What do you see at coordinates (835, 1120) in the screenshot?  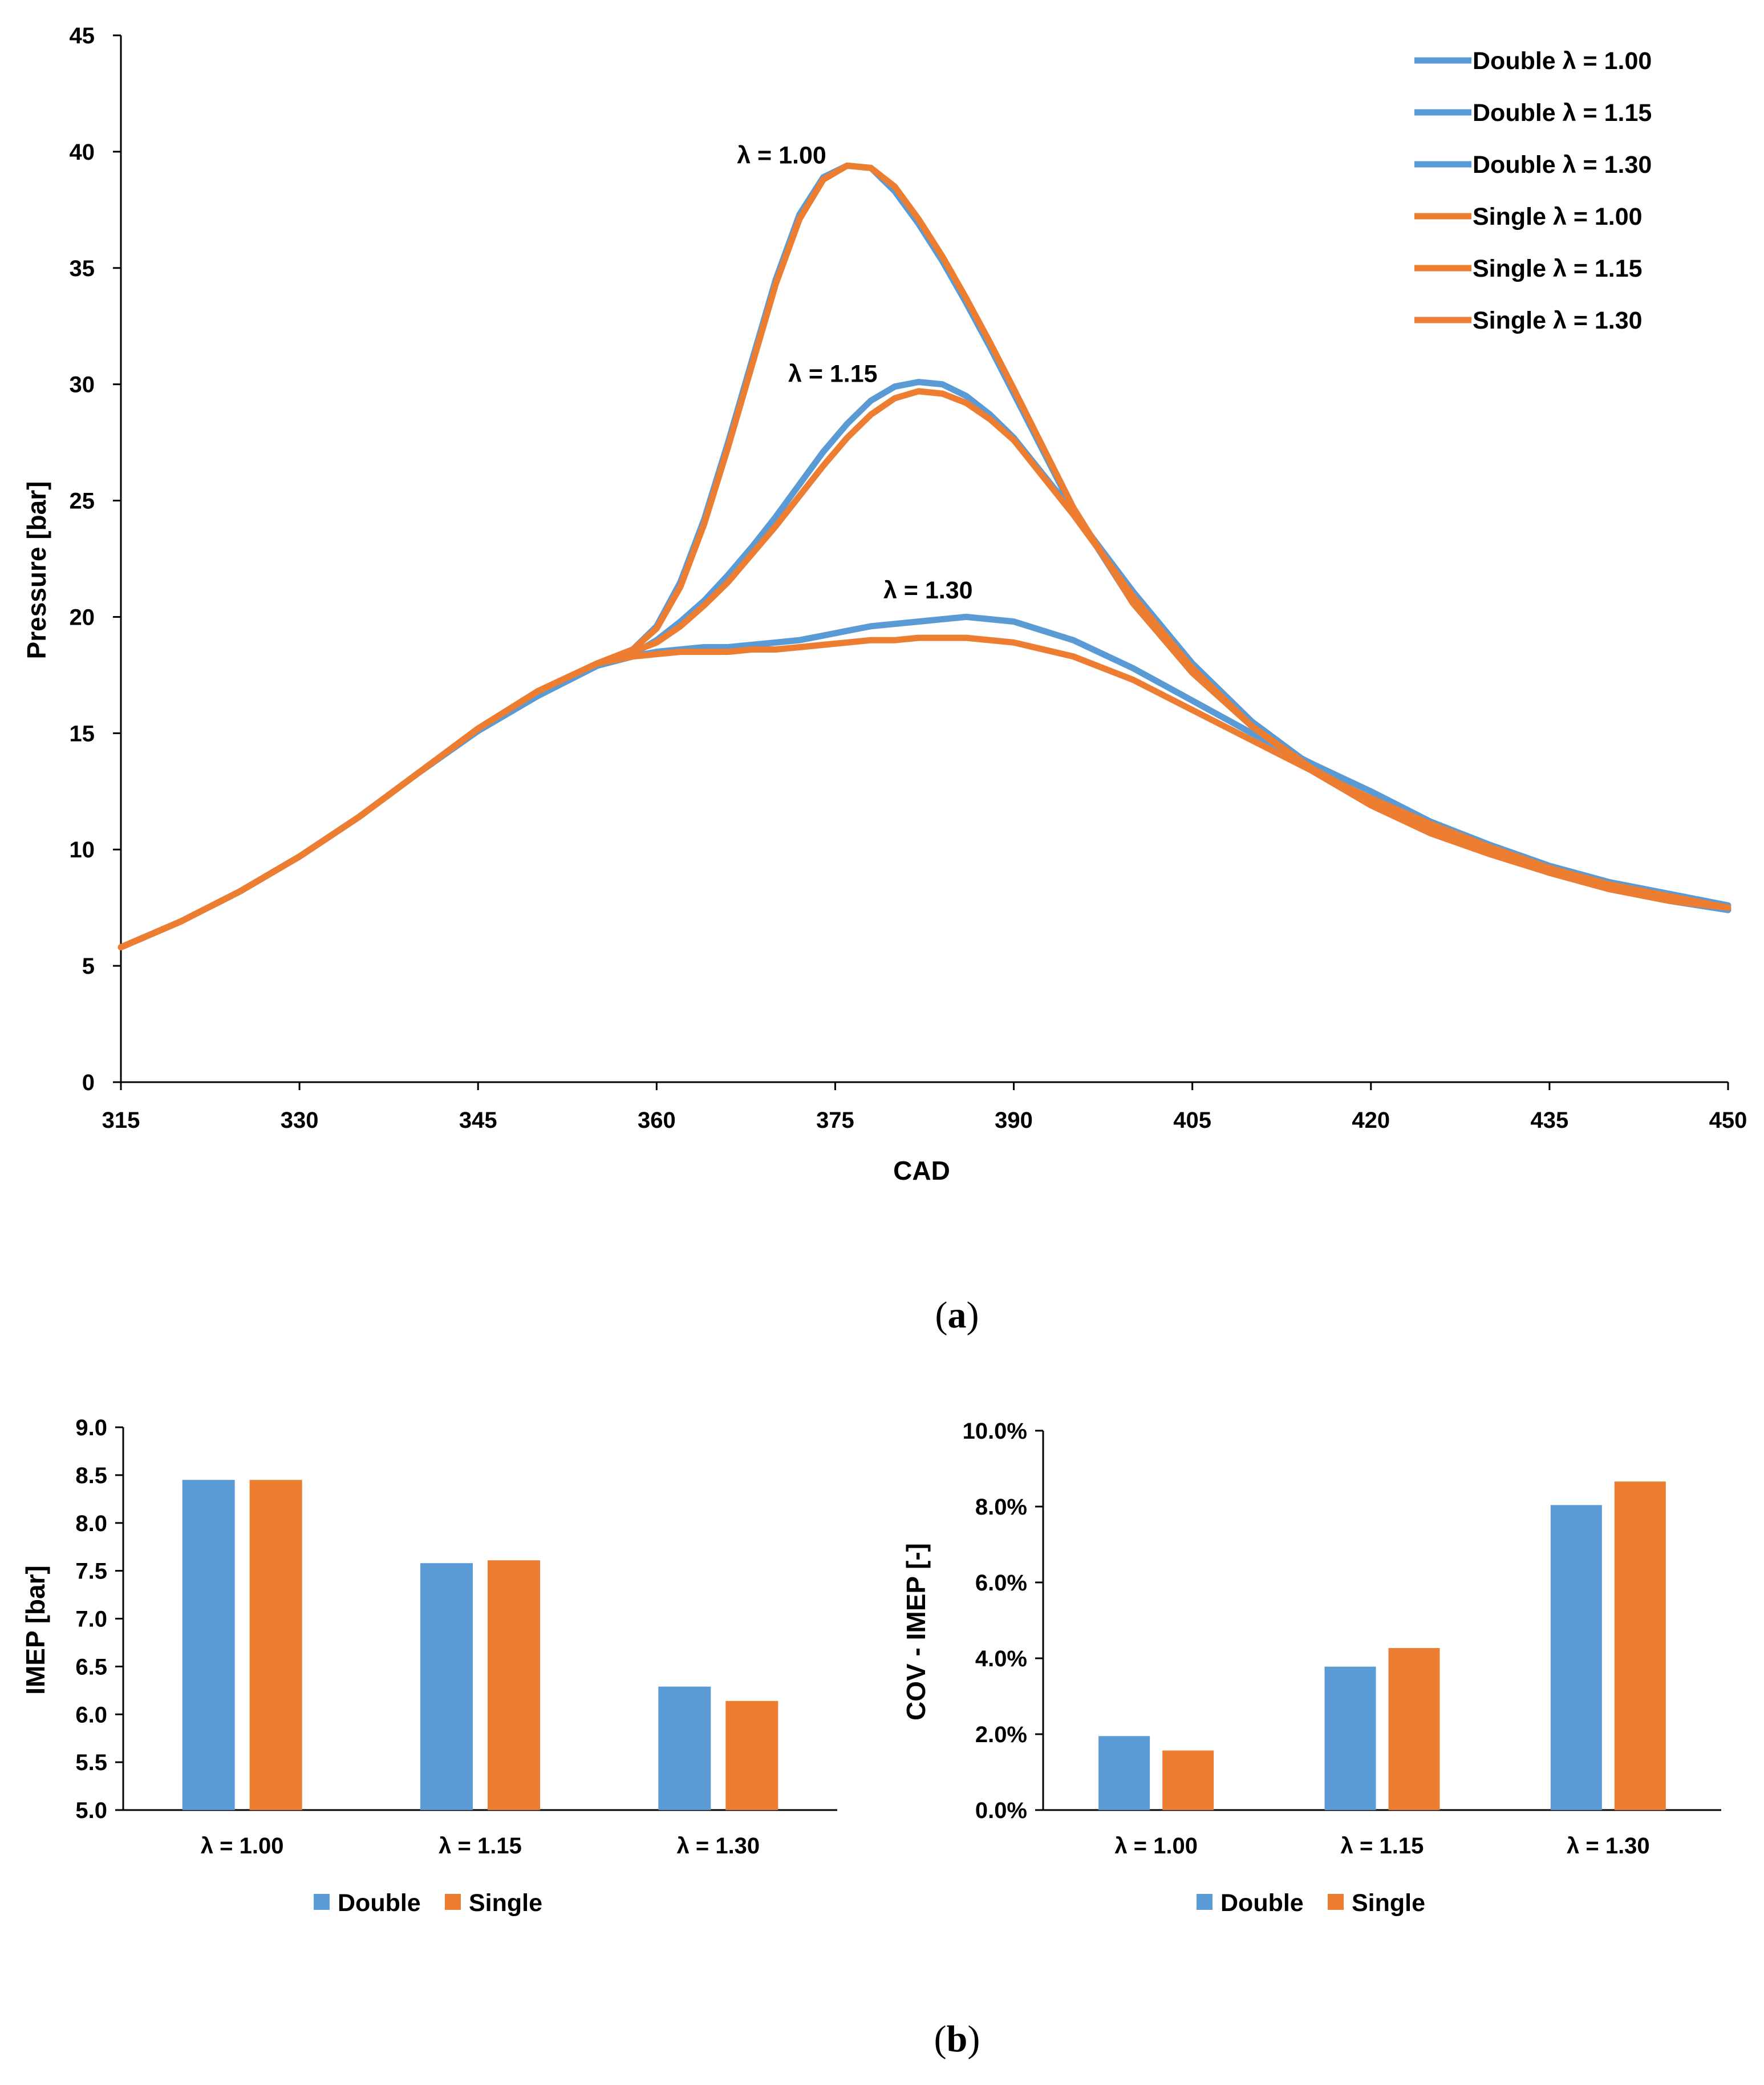 I see `x-tick-label: 375` at bounding box center [835, 1120].